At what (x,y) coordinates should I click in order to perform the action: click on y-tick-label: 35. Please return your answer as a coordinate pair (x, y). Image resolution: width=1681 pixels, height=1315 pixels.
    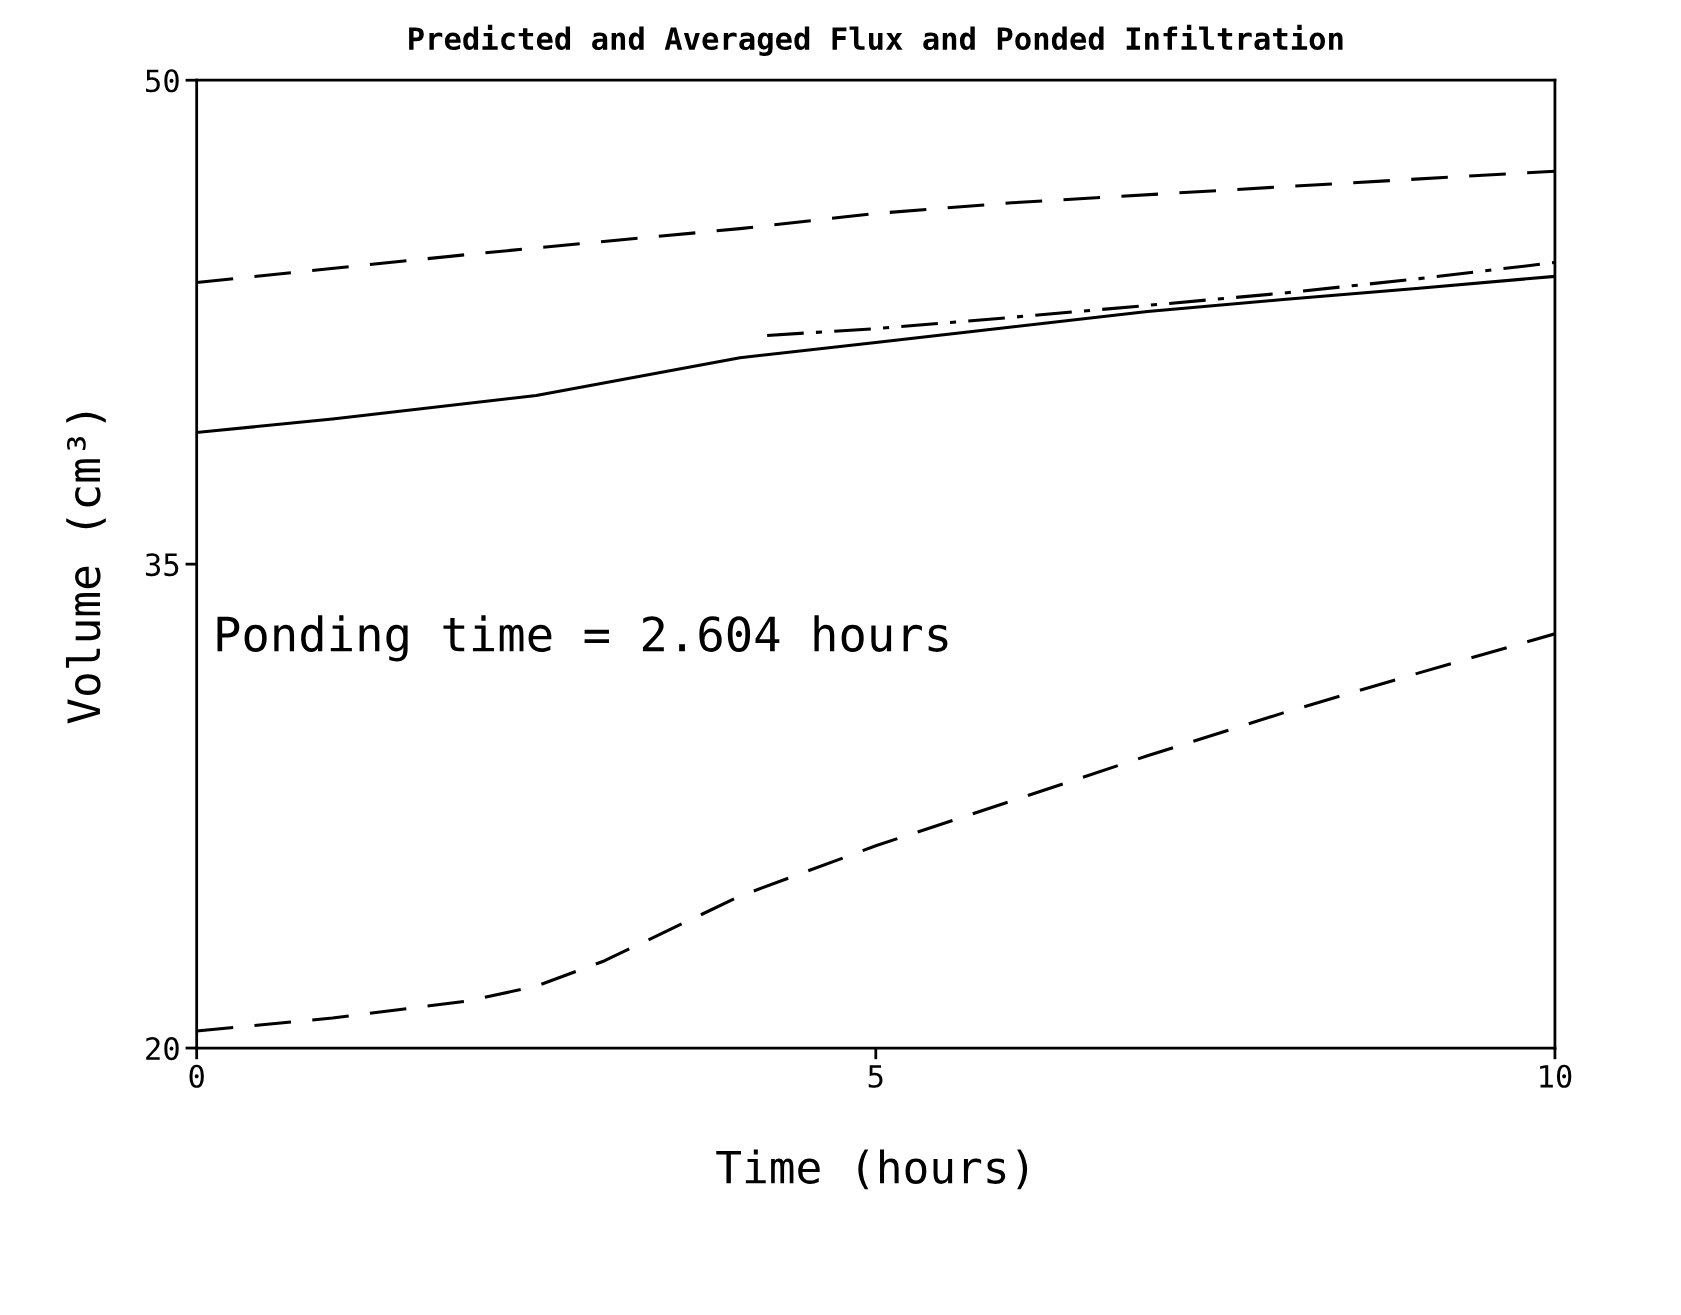
    Looking at the image, I should click on (162, 565).